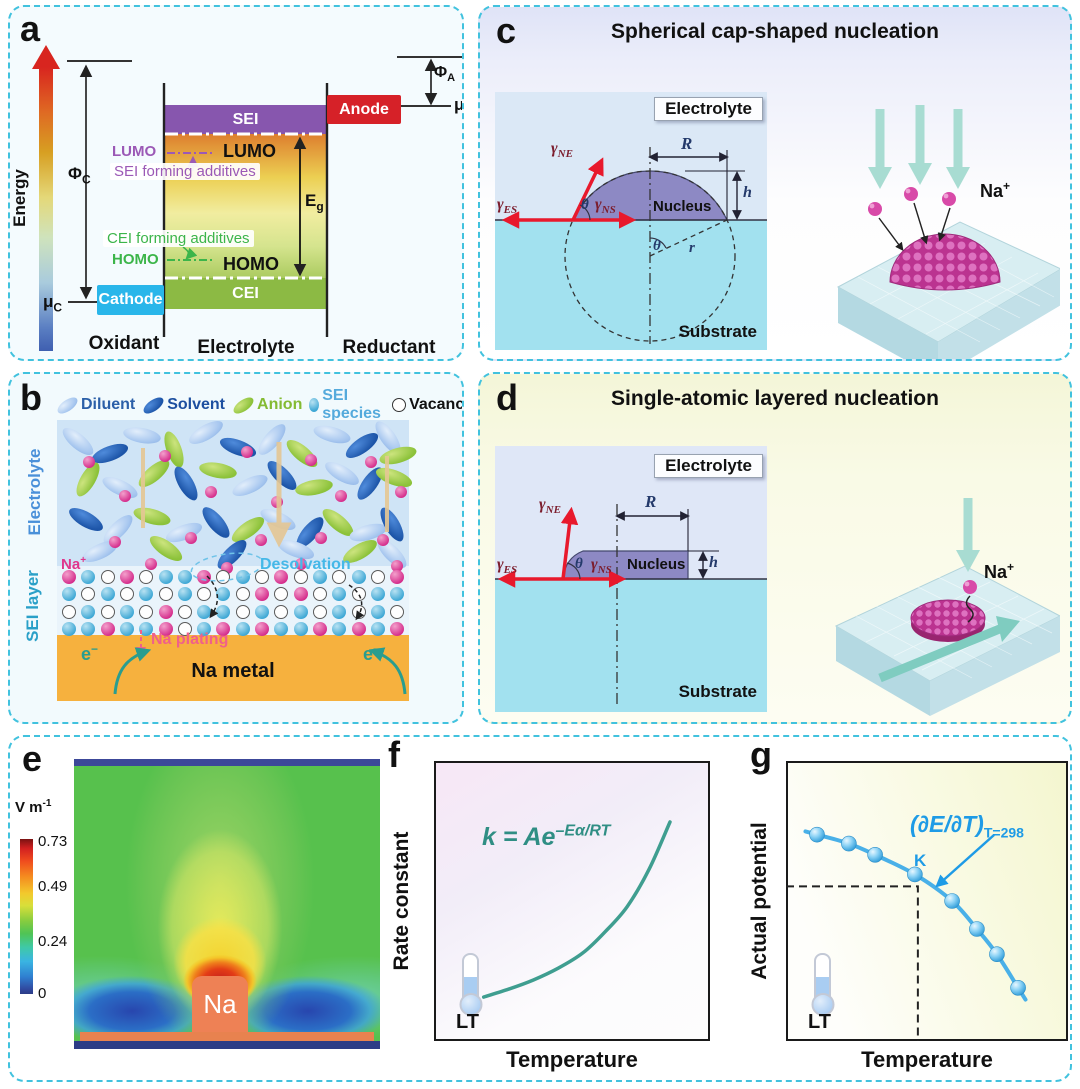 This screenshot has height=1089, width=1080. I want to click on cei-band-label: CEI, so click(245, 293).